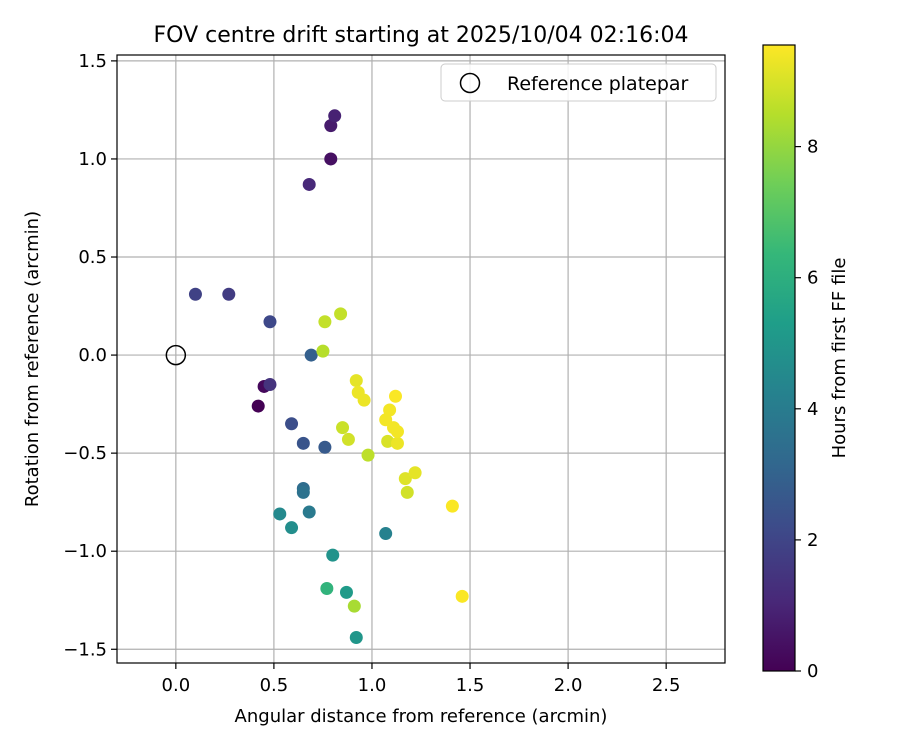 This screenshot has width=900, height=750. Describe the element at coordinates (812, 147) in the screenshot. I see `colorbar-tick-label: 8` at that location.